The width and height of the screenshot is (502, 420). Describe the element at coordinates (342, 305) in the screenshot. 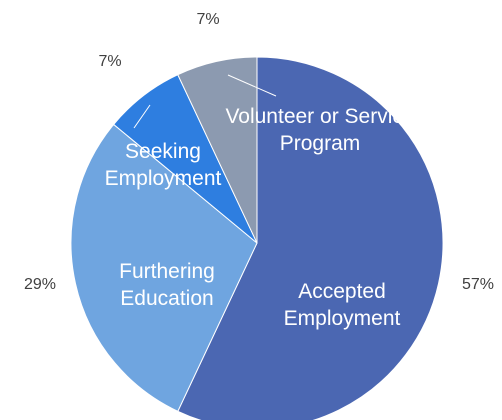

I see `slice-name: Accepted Employment` at that location.